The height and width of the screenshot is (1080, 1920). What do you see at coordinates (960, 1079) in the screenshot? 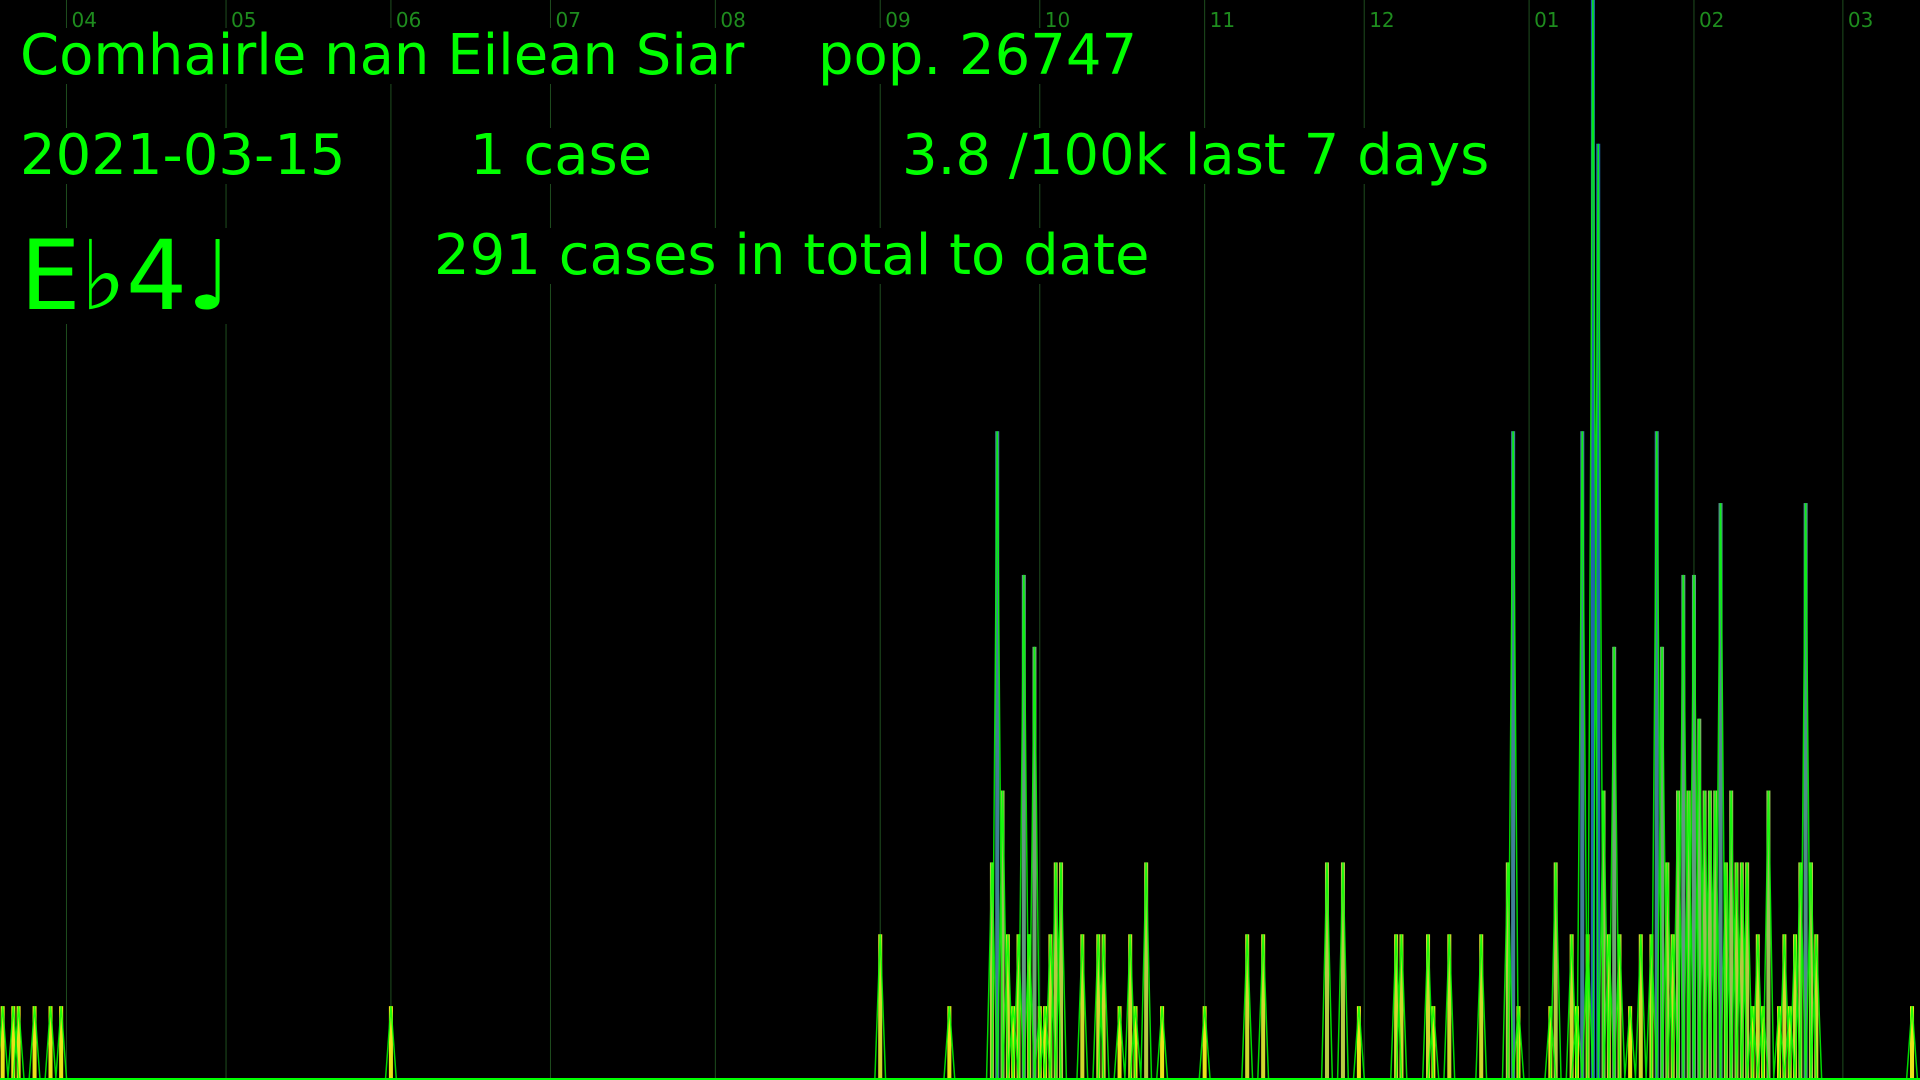
I see `baseline` at bounding box center [960, 1079].